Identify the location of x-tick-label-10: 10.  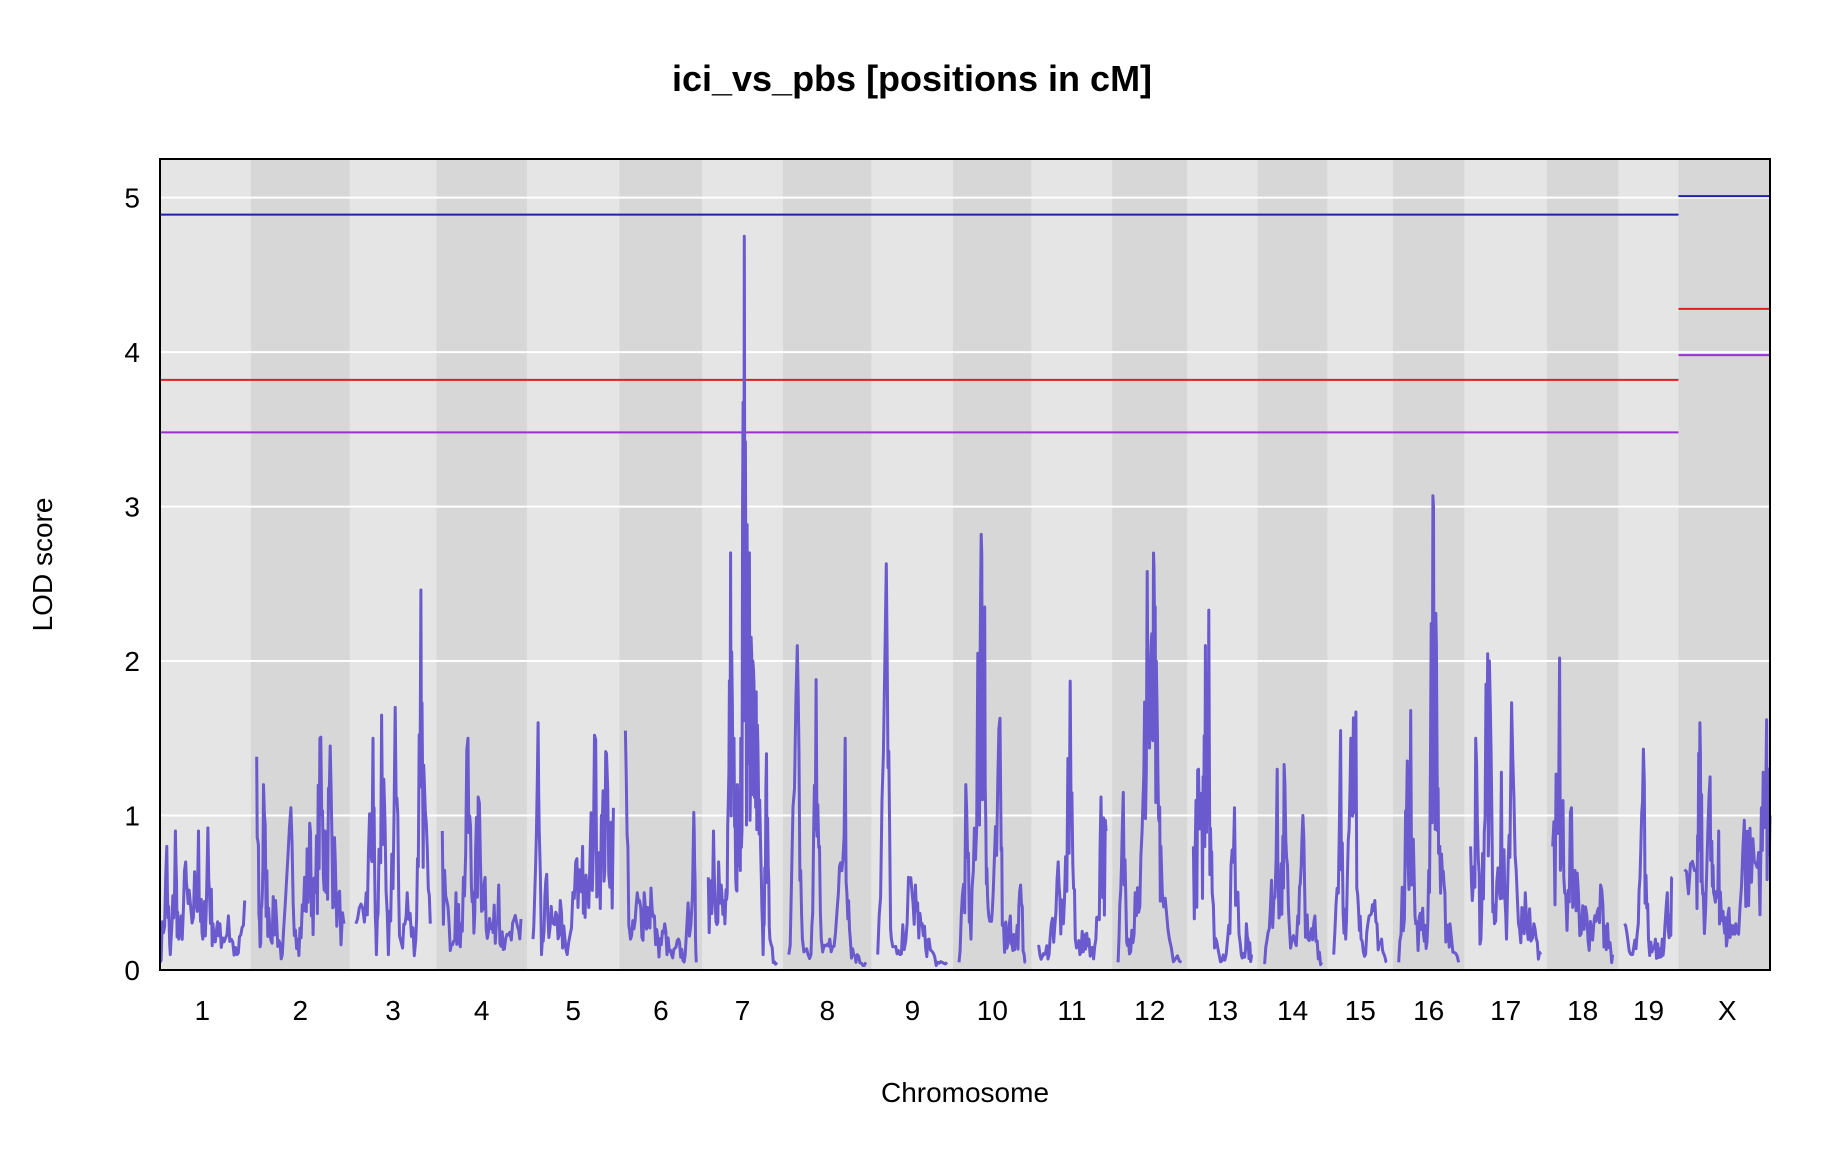
(992, 1010).